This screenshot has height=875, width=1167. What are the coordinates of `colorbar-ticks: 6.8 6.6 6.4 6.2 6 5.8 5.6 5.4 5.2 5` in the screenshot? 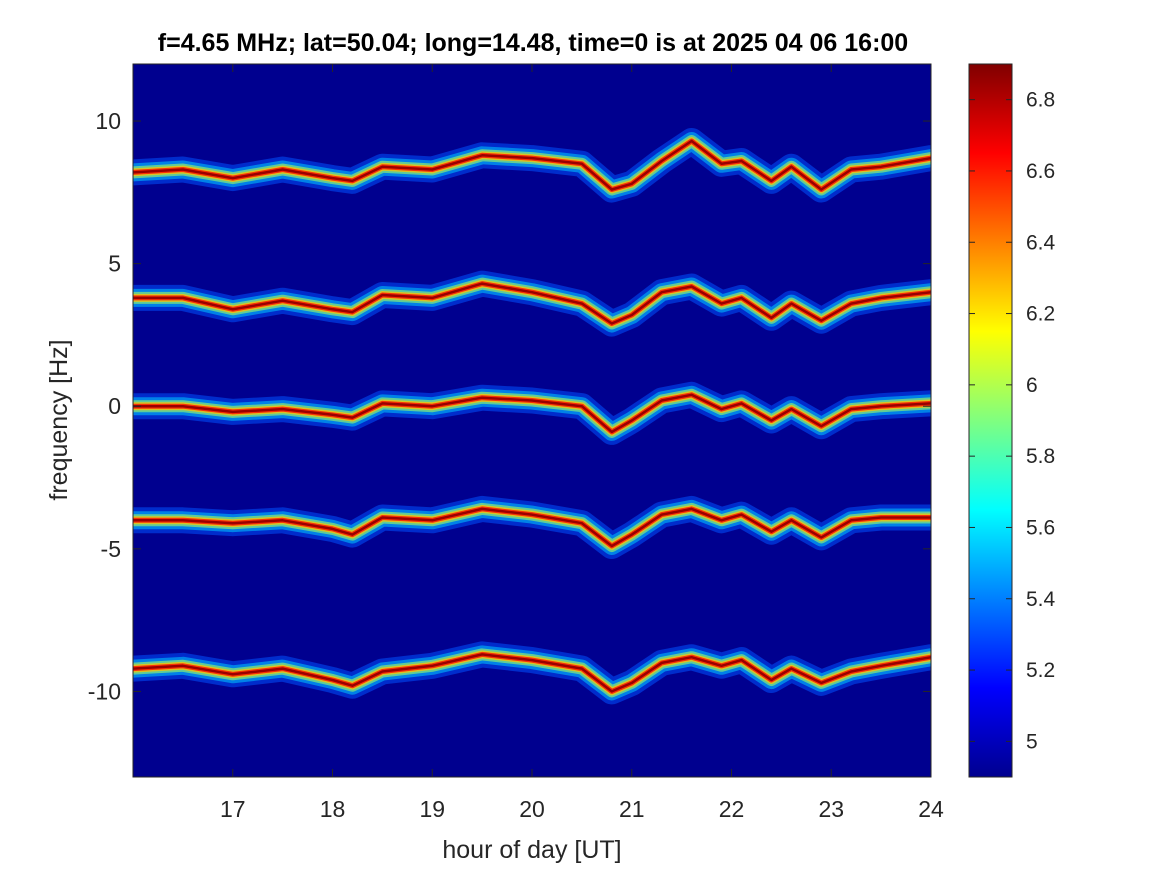 It's located at (1012, 421).